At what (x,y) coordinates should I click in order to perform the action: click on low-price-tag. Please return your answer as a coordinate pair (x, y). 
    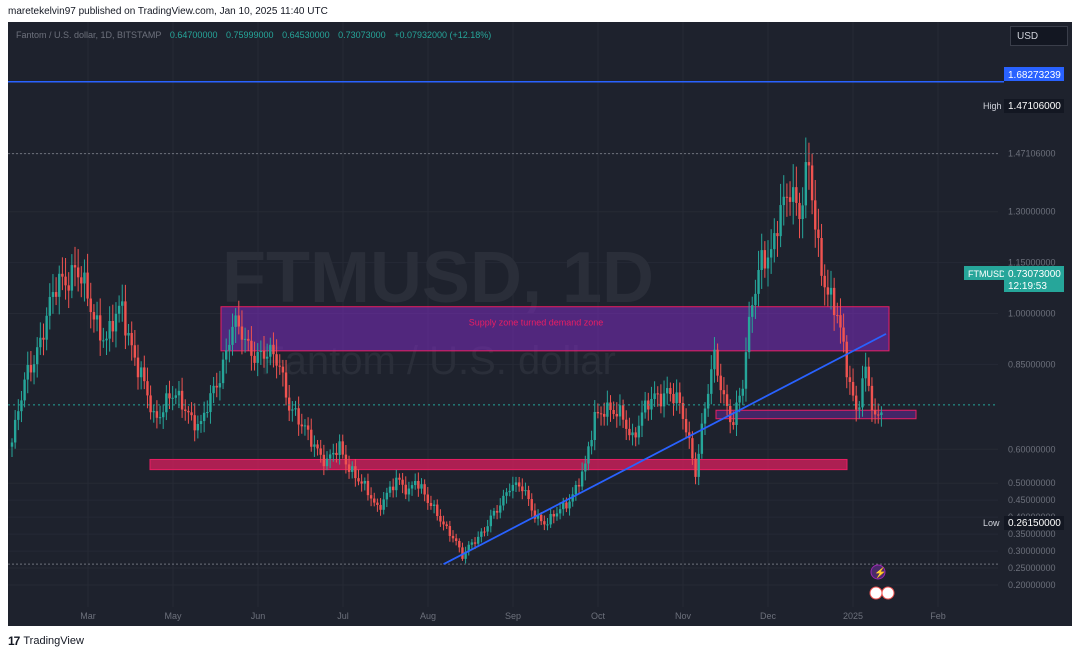
    Looking at the image, I should click on (1034, 523).